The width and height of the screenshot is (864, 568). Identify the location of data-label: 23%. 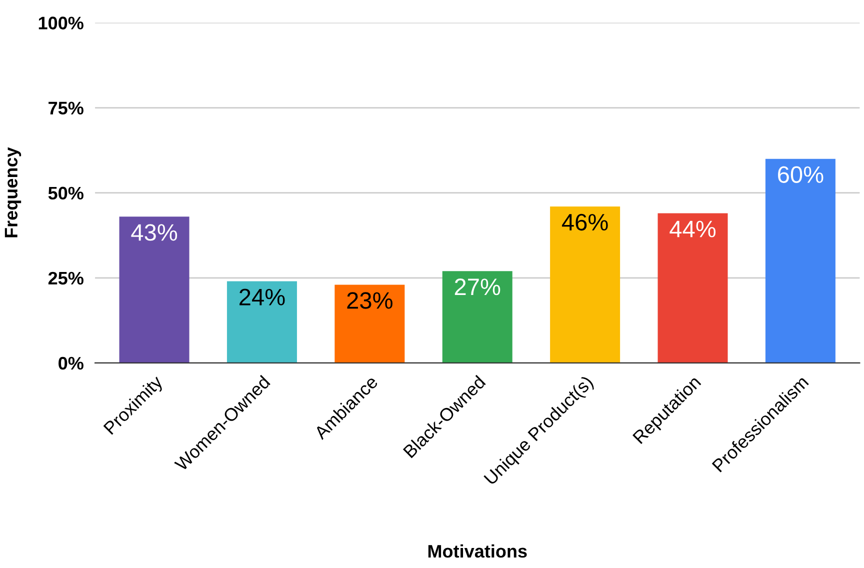
(369, 300).